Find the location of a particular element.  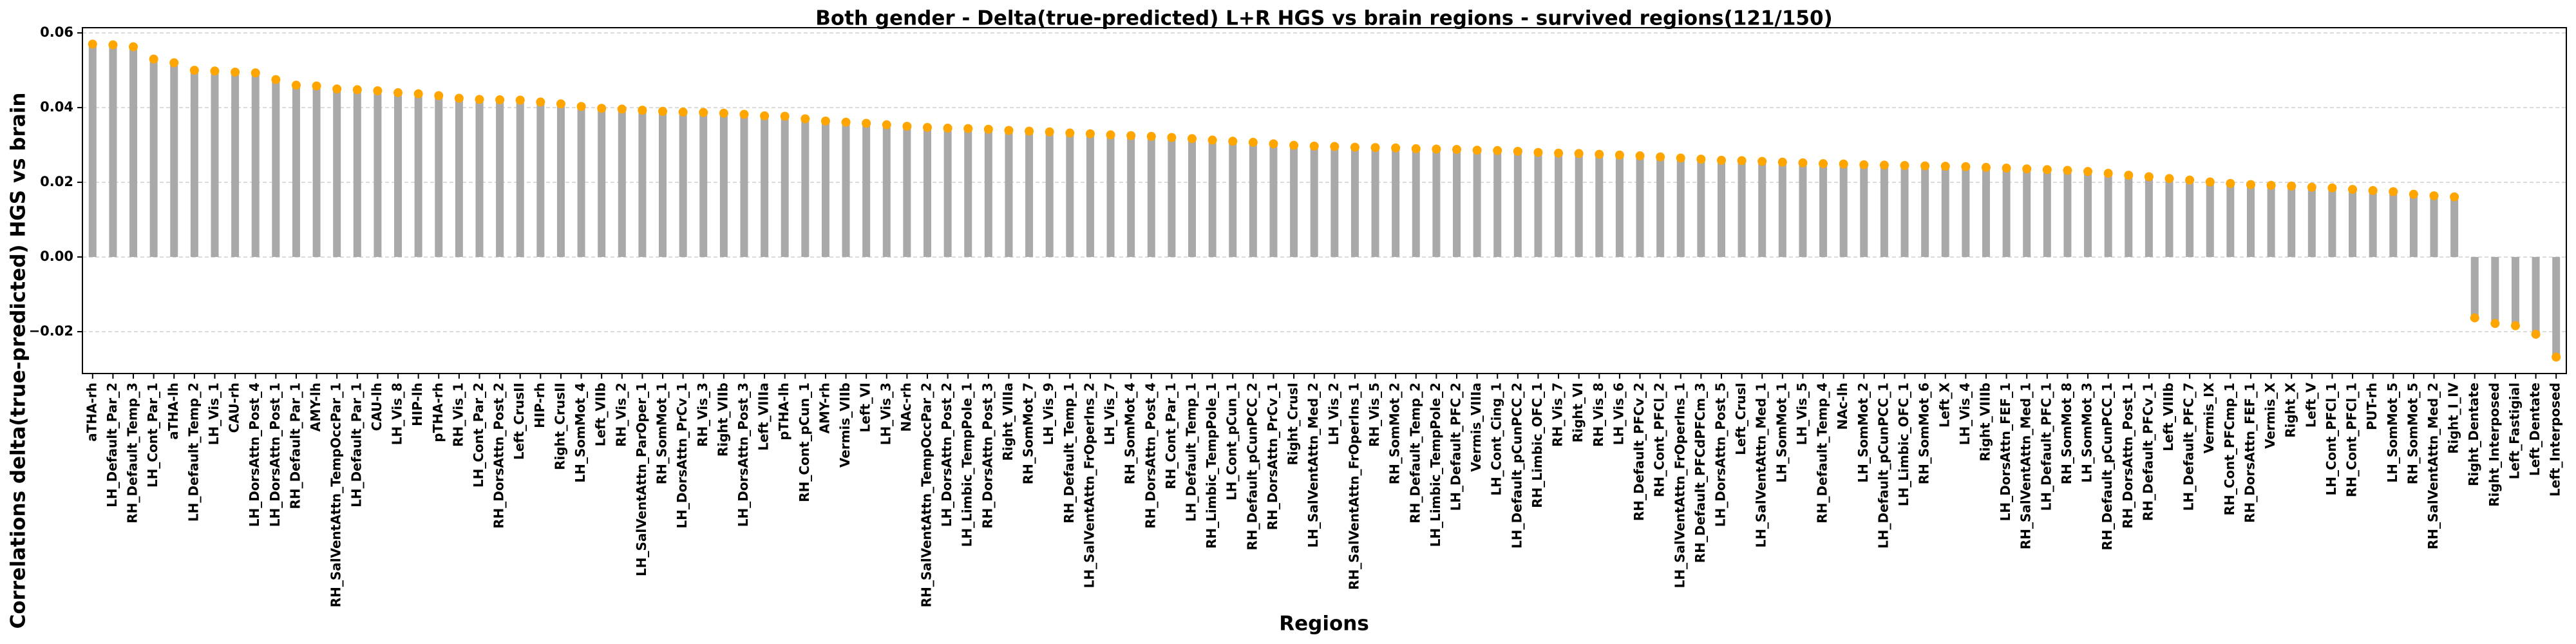

x-tick-label: Left_CrusII is located at coordinates (519, 421).